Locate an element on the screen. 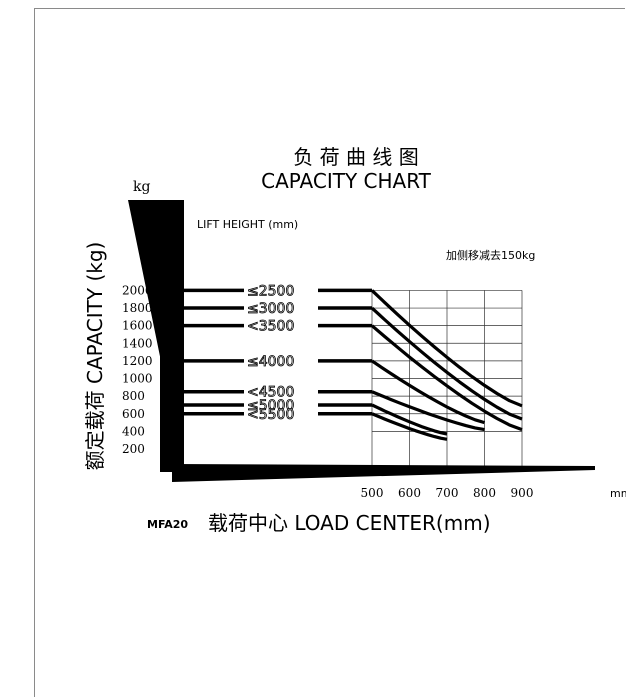 This screenshot has width=626, height=698. series-label: <4500 is located at coordinates (270, 393).